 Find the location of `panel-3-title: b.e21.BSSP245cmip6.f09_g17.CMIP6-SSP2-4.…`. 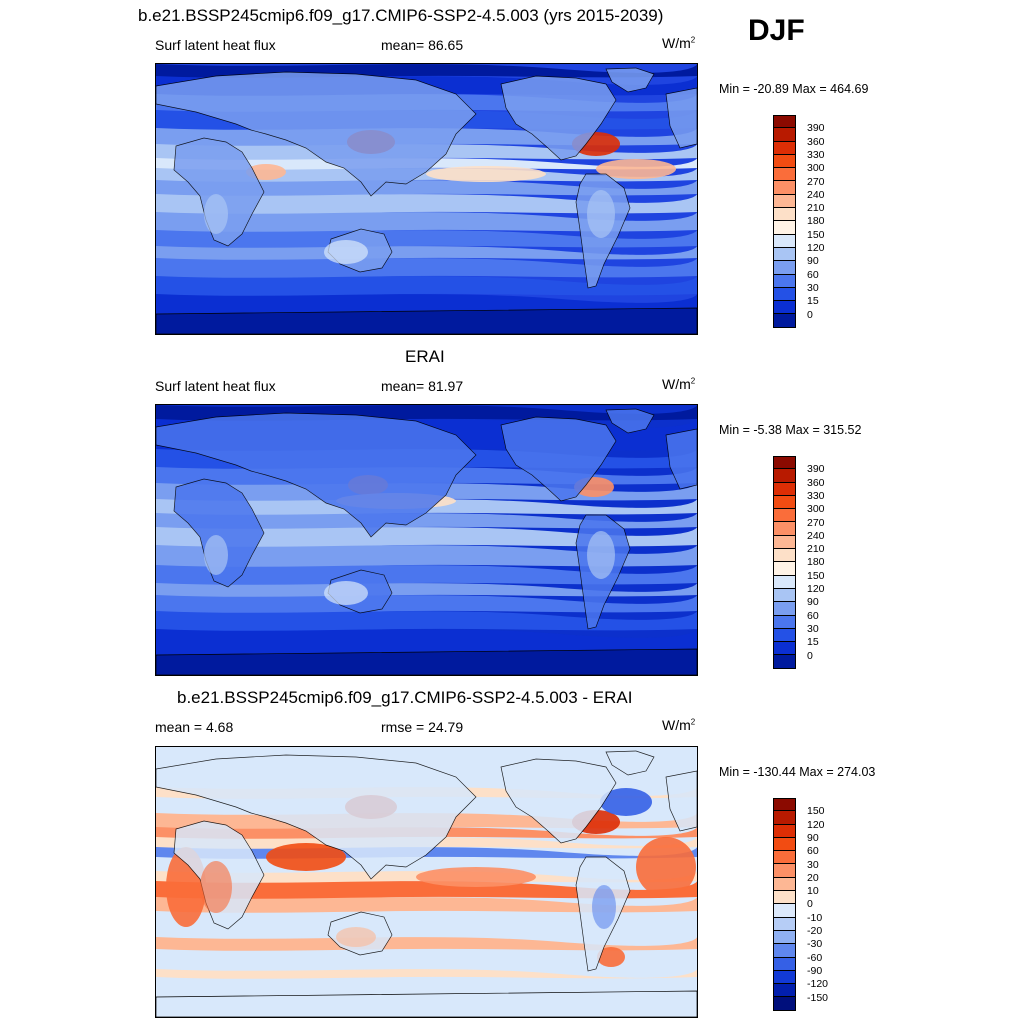

panel-3-title: b.e21.BSSP245cmip6.f09_g17.CMIP6-SSP2-4.… is located at coordinates (405, 697).